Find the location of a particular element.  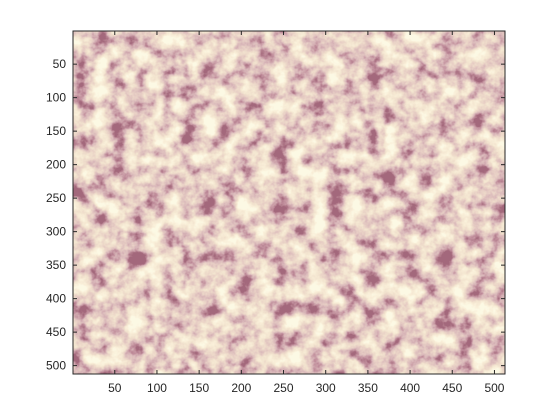

x-tick-label: 250 is located at coordinates (284, 388).